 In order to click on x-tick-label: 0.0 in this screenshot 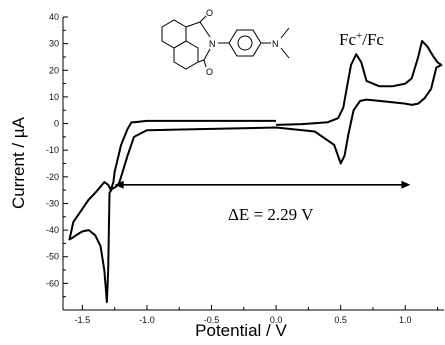, I will do `click(276, 320)`.